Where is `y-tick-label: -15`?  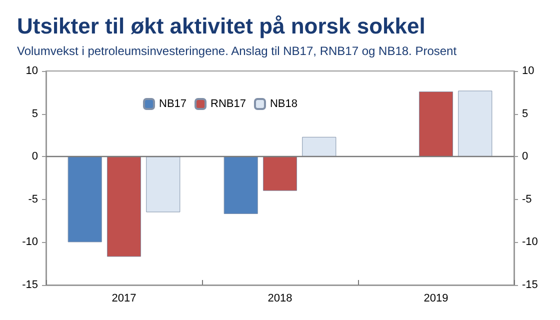 y-tick-label: -15 is located at coordinates (30, 285).